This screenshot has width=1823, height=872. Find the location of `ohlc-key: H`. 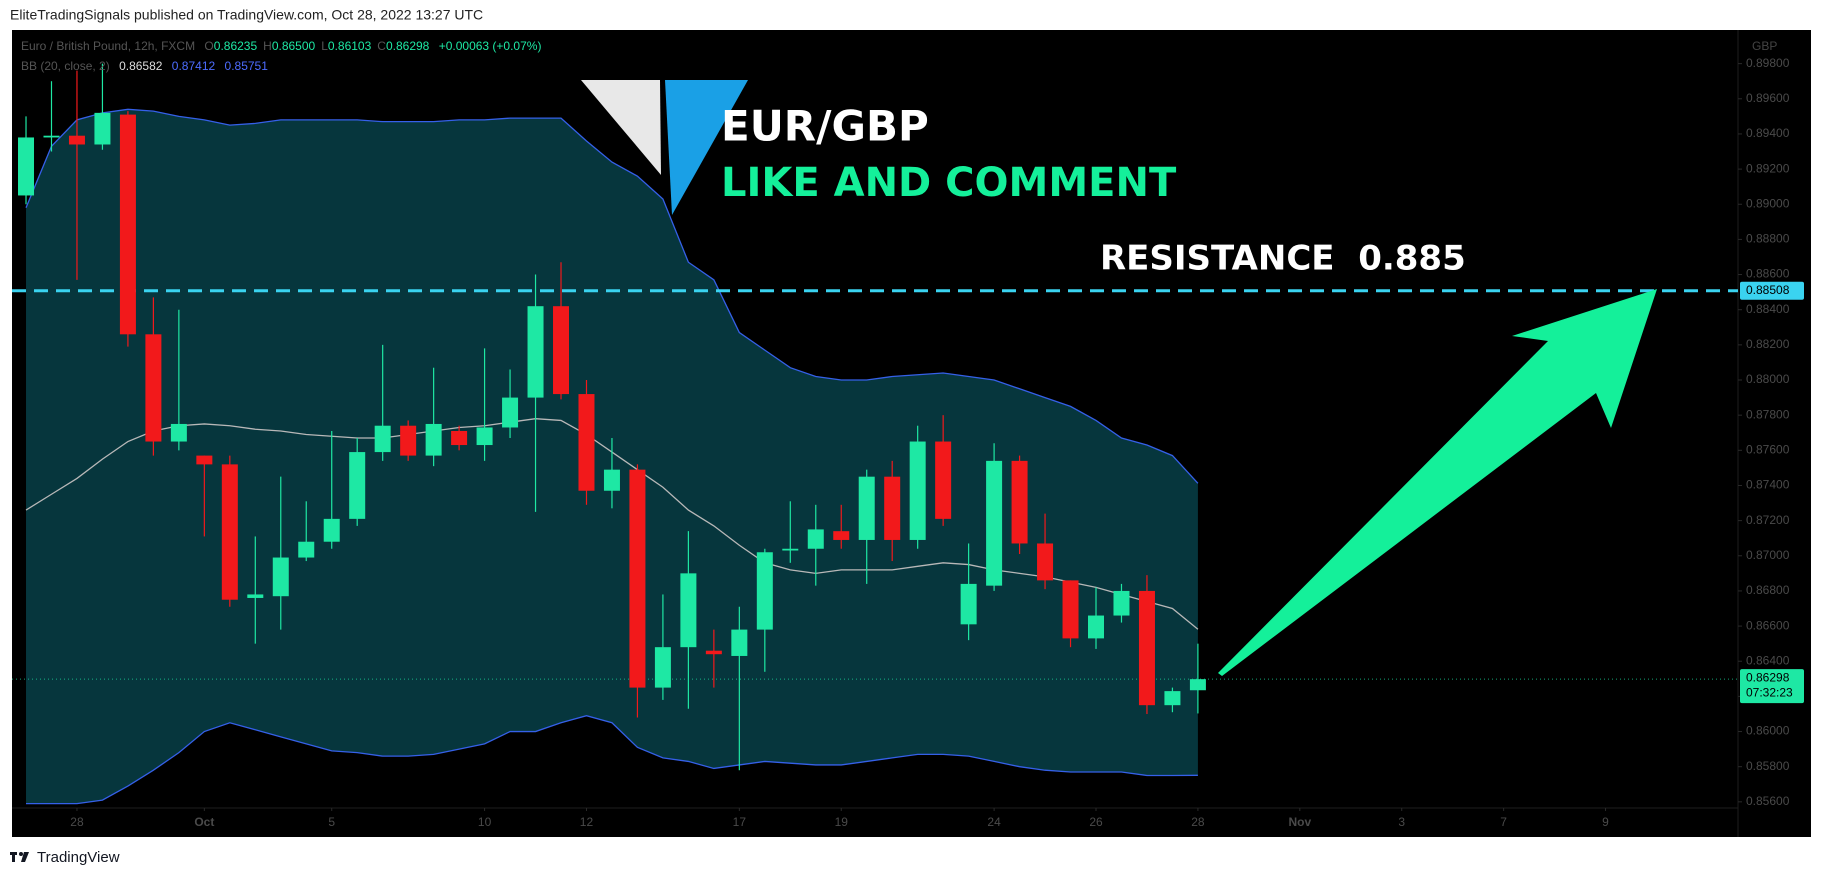

ohlc-key: H is located at coordinates (267, 46).